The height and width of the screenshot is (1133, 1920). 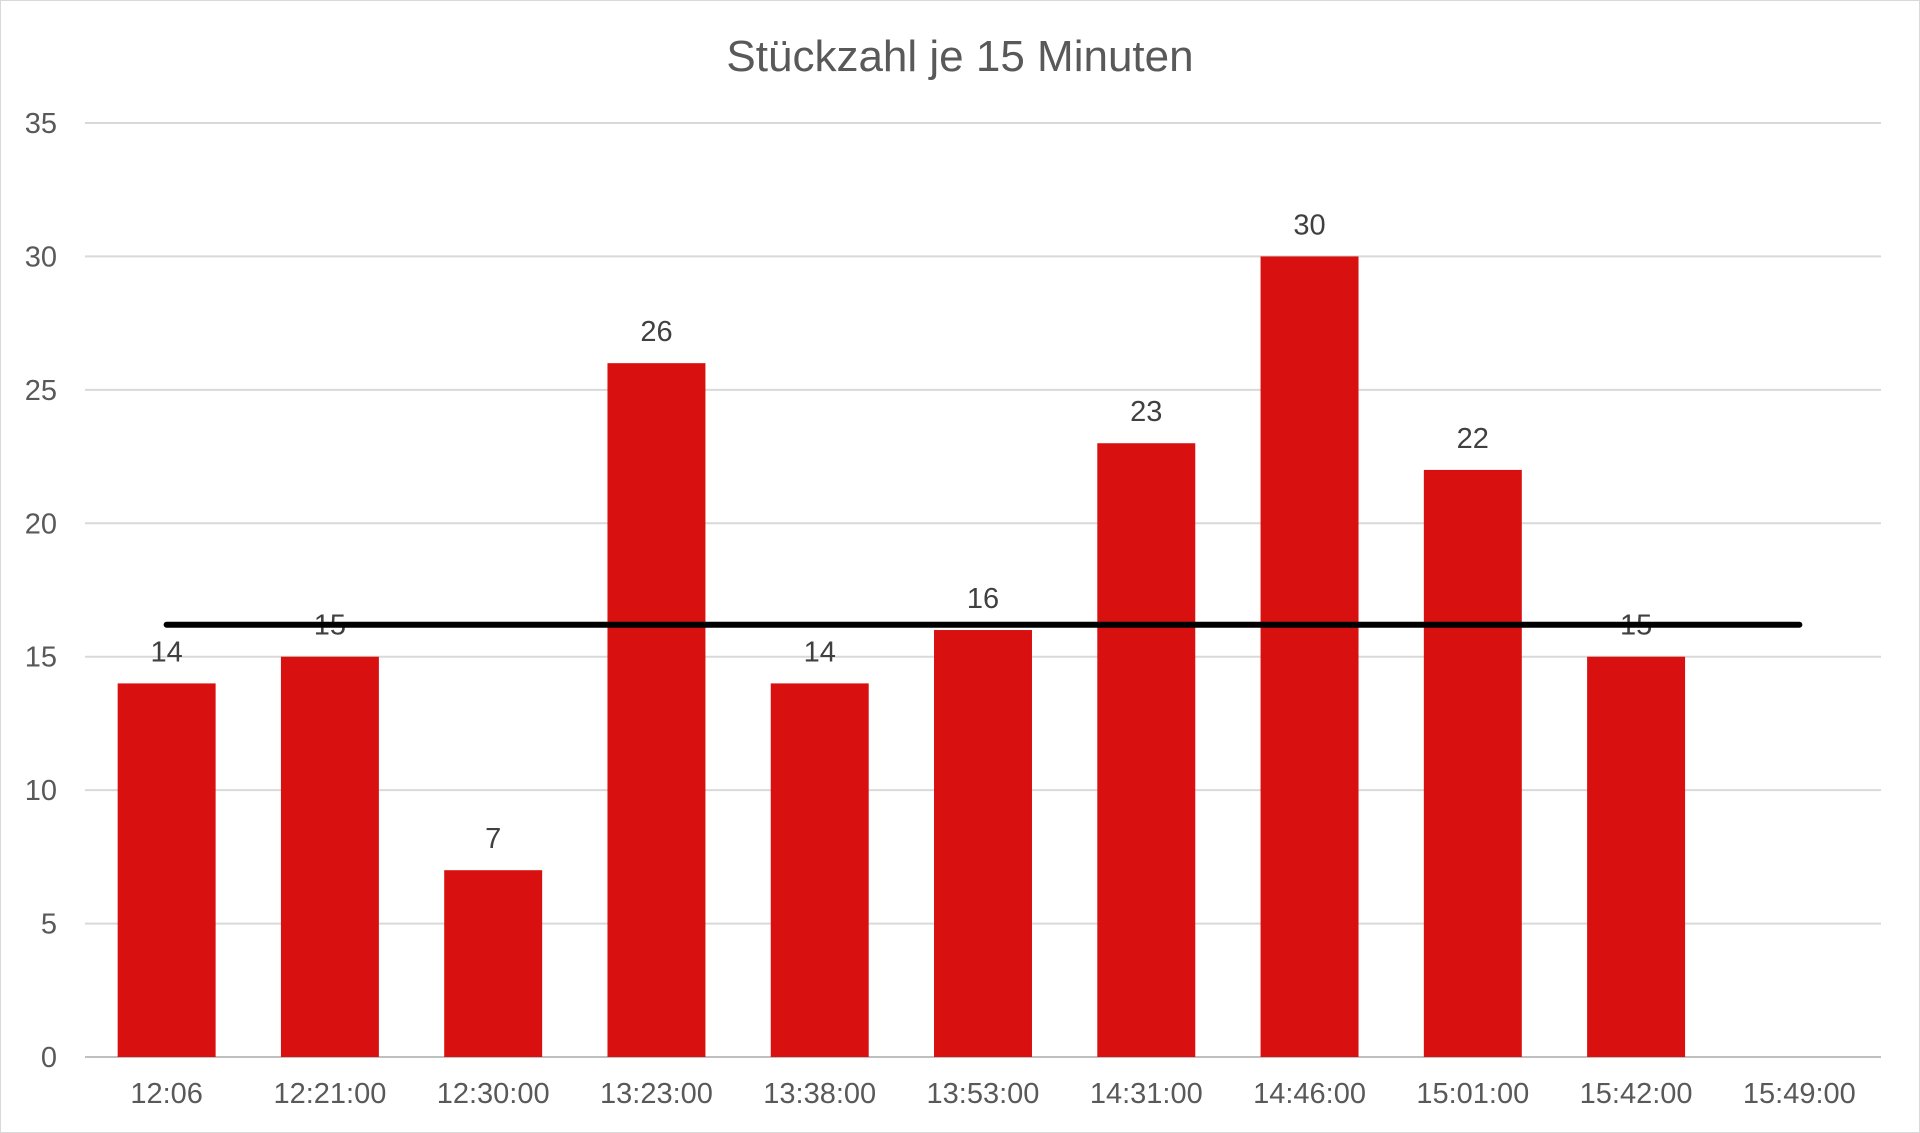 What do you see at coordinates (1636, 1094) in the screenshot?
I see `x-tick-label: 15:42:00` at bounding box center [1636, 1094].